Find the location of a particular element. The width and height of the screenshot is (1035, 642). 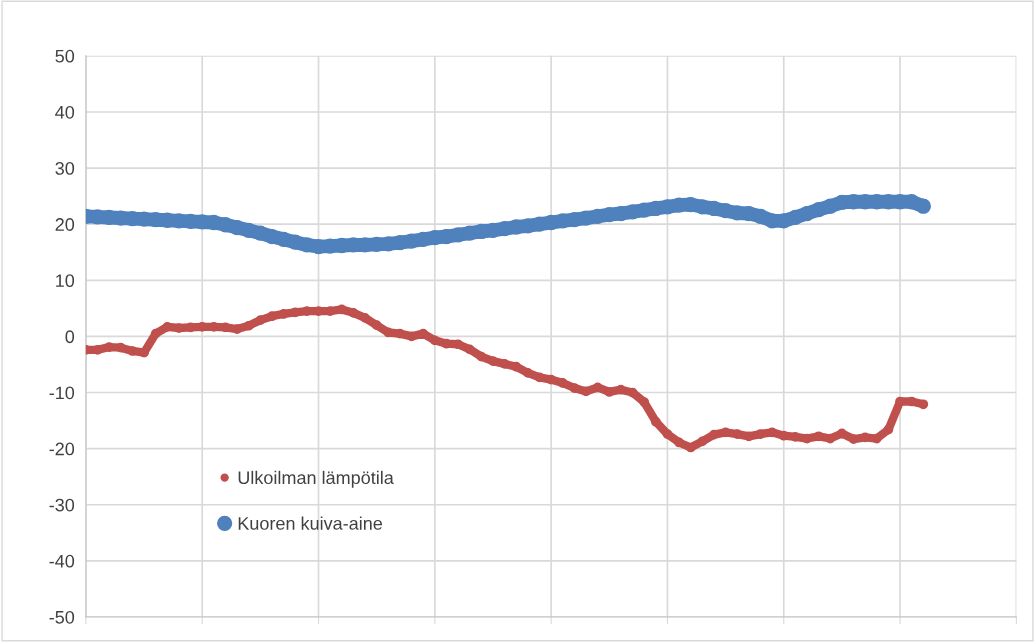

y-tick-label: 0 is located at coordinates (70, 337).